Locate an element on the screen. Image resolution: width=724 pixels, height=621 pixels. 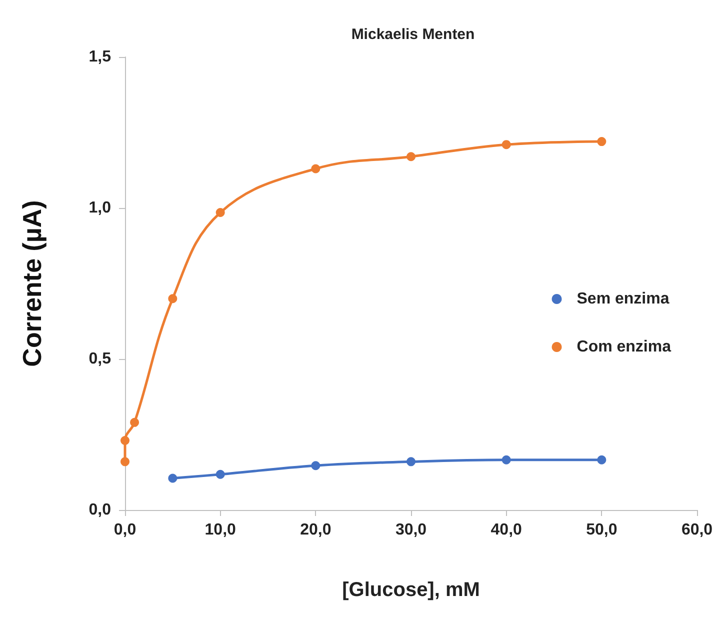
x-tick-label: 20,0 is located at coordinates (316, 530).